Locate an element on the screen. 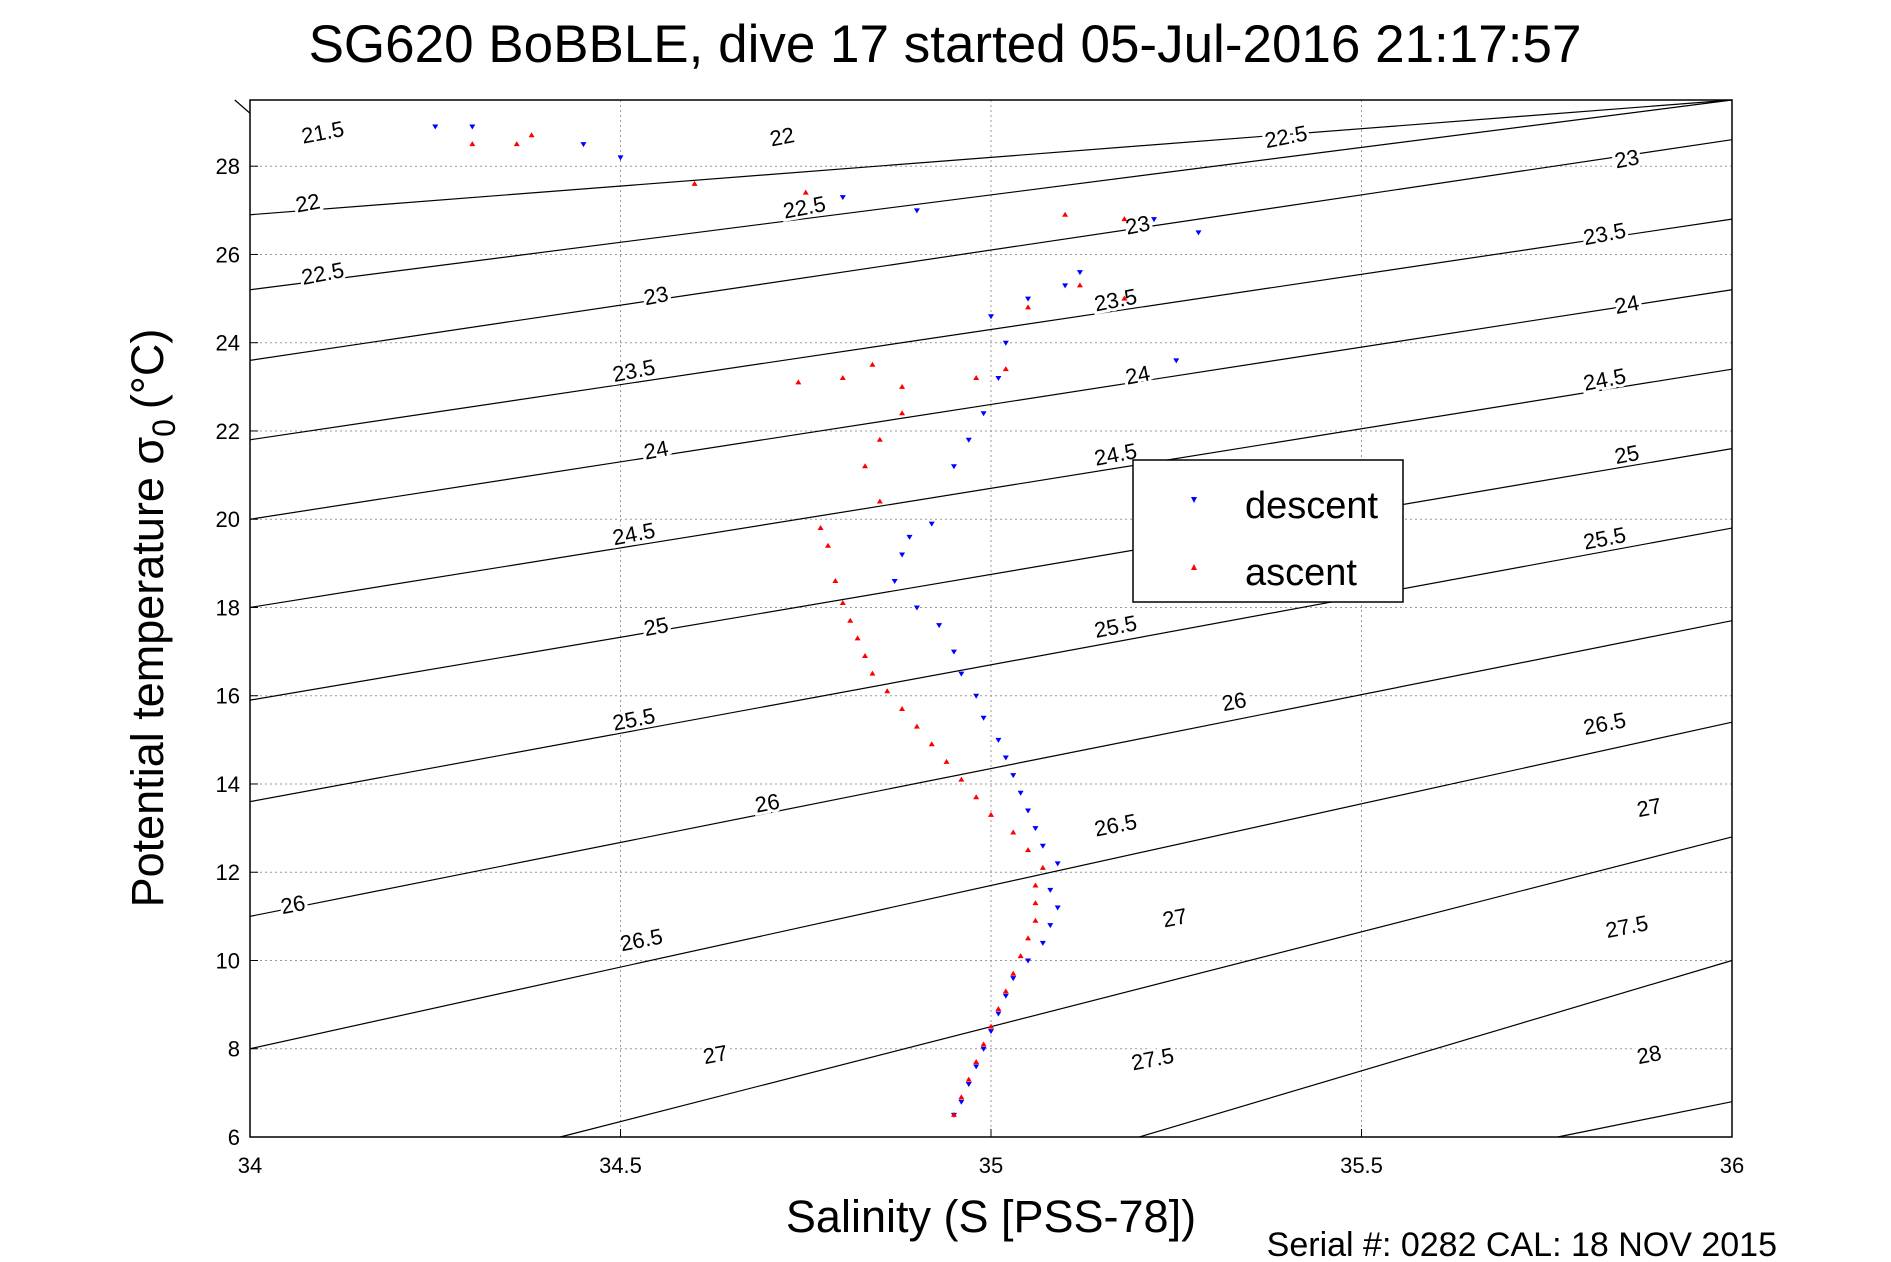 The height and width of the screenshot is (1262, 1891). y-tick-label: 24 is located at coordinates (228, 343).